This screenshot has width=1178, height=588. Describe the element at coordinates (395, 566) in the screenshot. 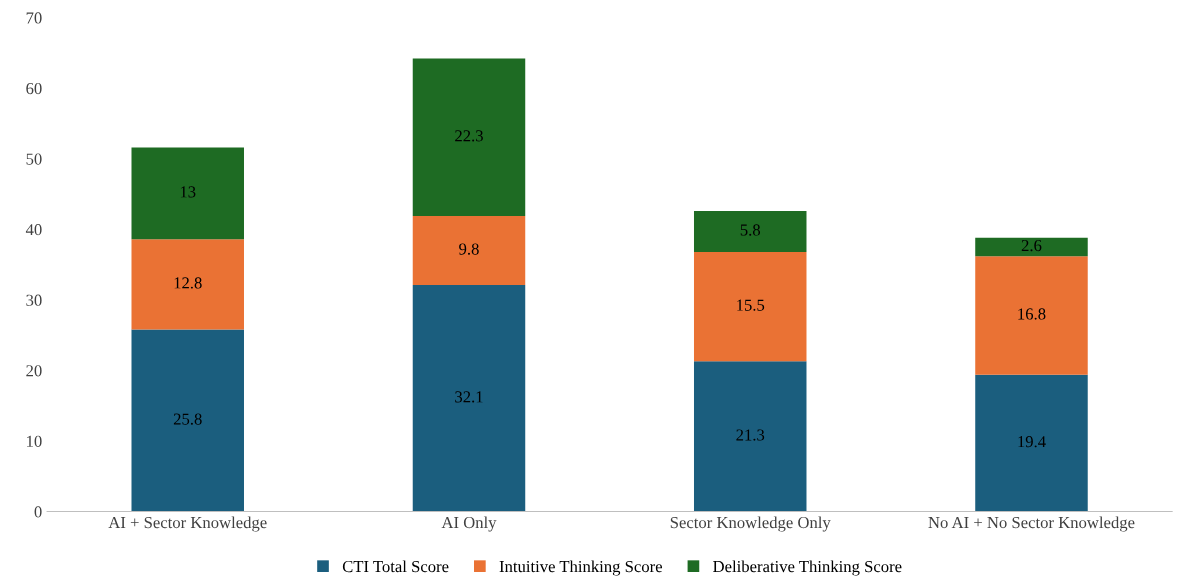

I see `legend-label: CTI Total Score` at that location.